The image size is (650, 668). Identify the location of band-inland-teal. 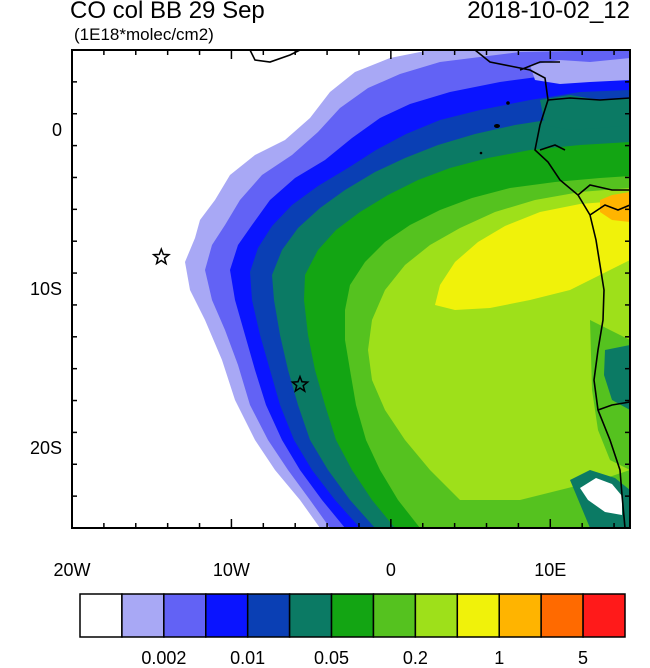
(617, 377).